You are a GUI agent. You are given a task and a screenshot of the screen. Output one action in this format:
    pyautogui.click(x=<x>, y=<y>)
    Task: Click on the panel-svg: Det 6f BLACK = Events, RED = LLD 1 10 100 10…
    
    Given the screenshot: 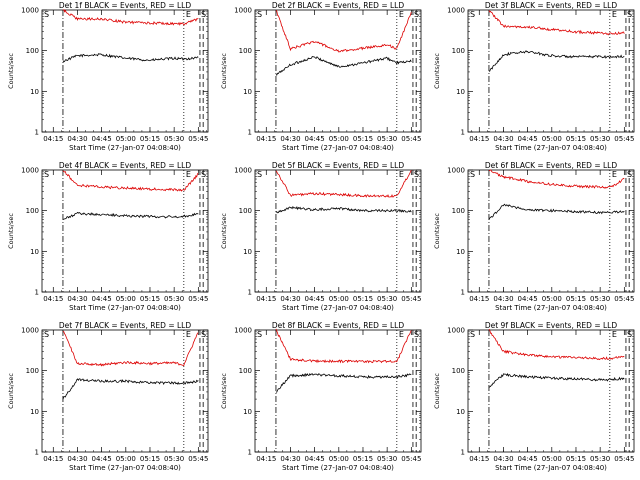 What is the action you would take?
    pyautogui.click(x=534, y=236)
    